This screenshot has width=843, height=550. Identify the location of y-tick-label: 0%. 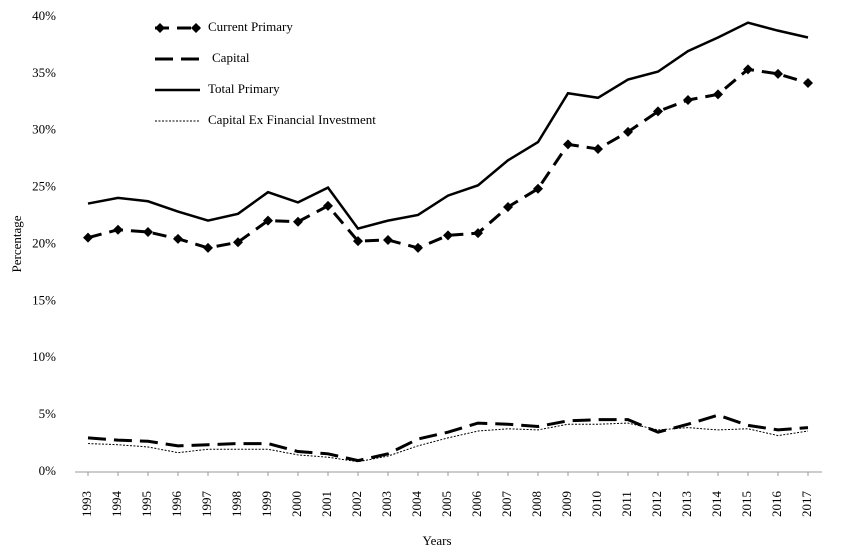
(48, 470).